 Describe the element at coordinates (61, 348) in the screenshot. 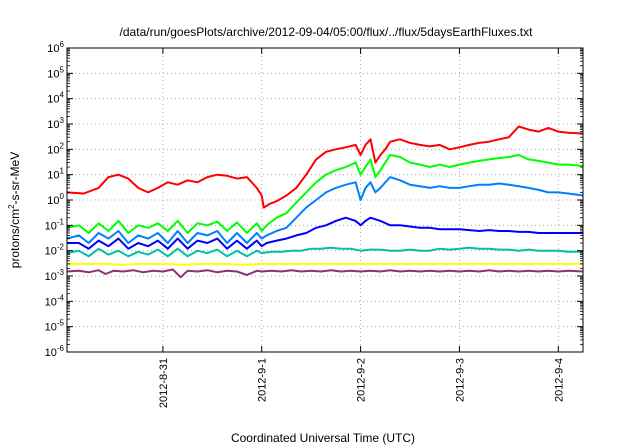

I see `y-tick-exponent: -6` at that location.